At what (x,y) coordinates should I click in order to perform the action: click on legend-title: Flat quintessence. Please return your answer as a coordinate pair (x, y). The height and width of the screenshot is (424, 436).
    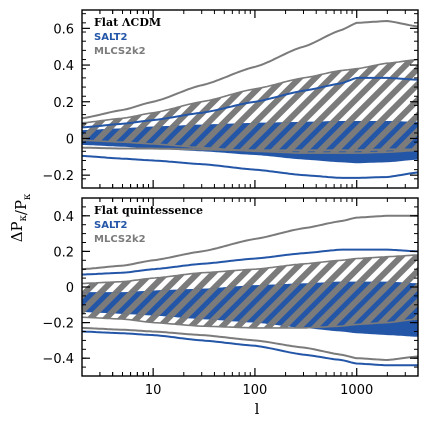
    Looking at the image, I should click on (148, 210).